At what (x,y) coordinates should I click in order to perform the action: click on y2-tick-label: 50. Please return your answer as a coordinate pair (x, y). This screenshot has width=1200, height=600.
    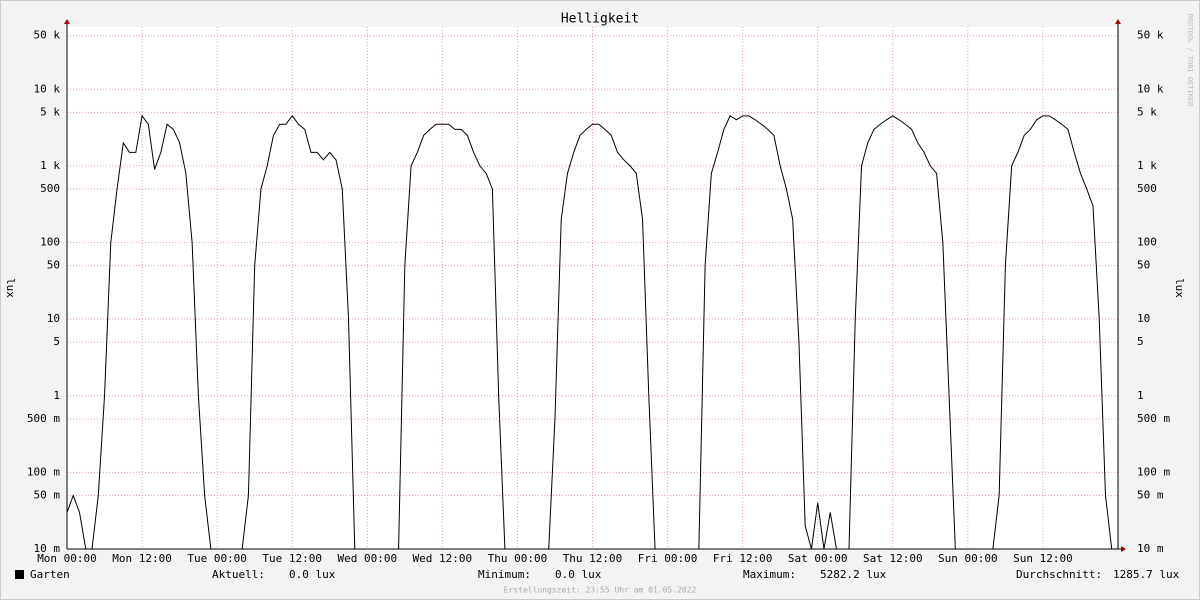
    Looking at the image, I should click on (1143, 265).